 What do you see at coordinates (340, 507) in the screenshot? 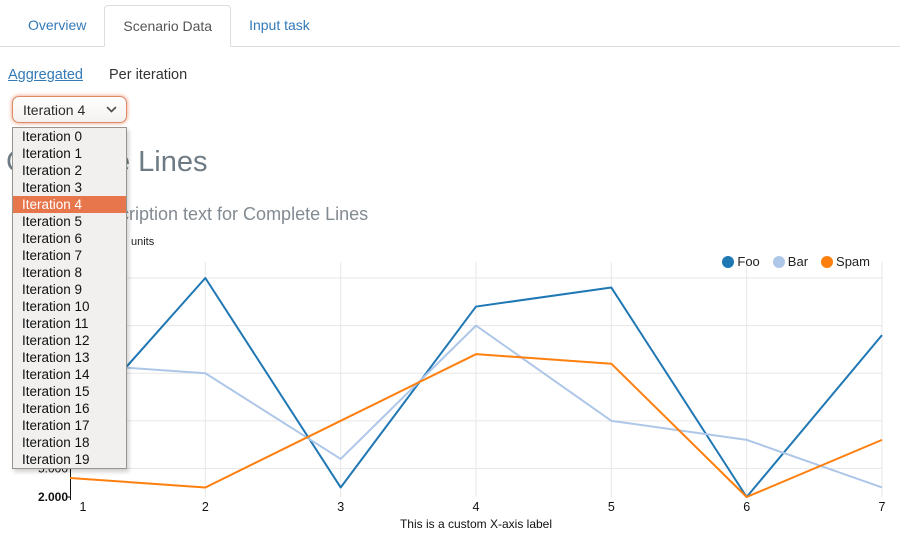
I see `x-tick-label: 3` at bounding box center [340, 507].